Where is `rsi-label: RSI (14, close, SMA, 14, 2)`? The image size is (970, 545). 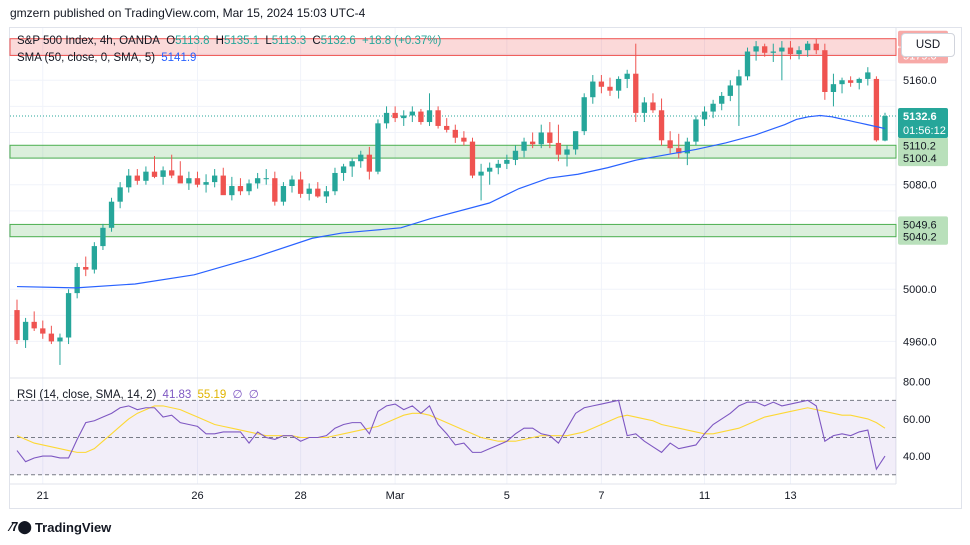
rsi-label: RSI (14, close, SMA, 14, 2) is located at coordinates (87, 395).